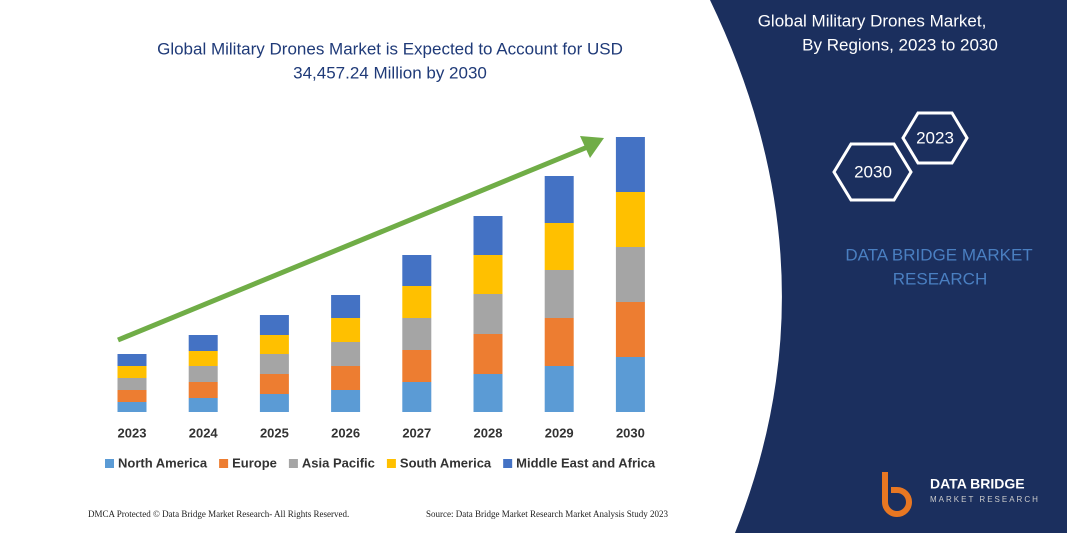  I want to click on x-tick-label: 2024, so click(204, 432).